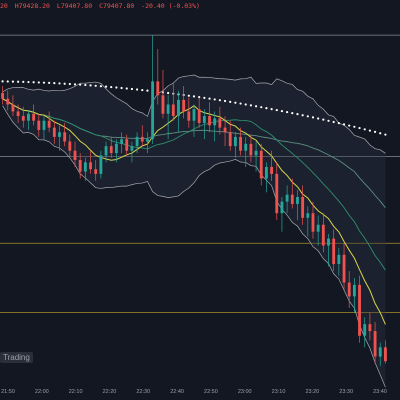 The image size is (400, 400). Describe the element at coordinates (143, 392) in the screenshot. I see `time-tick: 22:30` at that location.